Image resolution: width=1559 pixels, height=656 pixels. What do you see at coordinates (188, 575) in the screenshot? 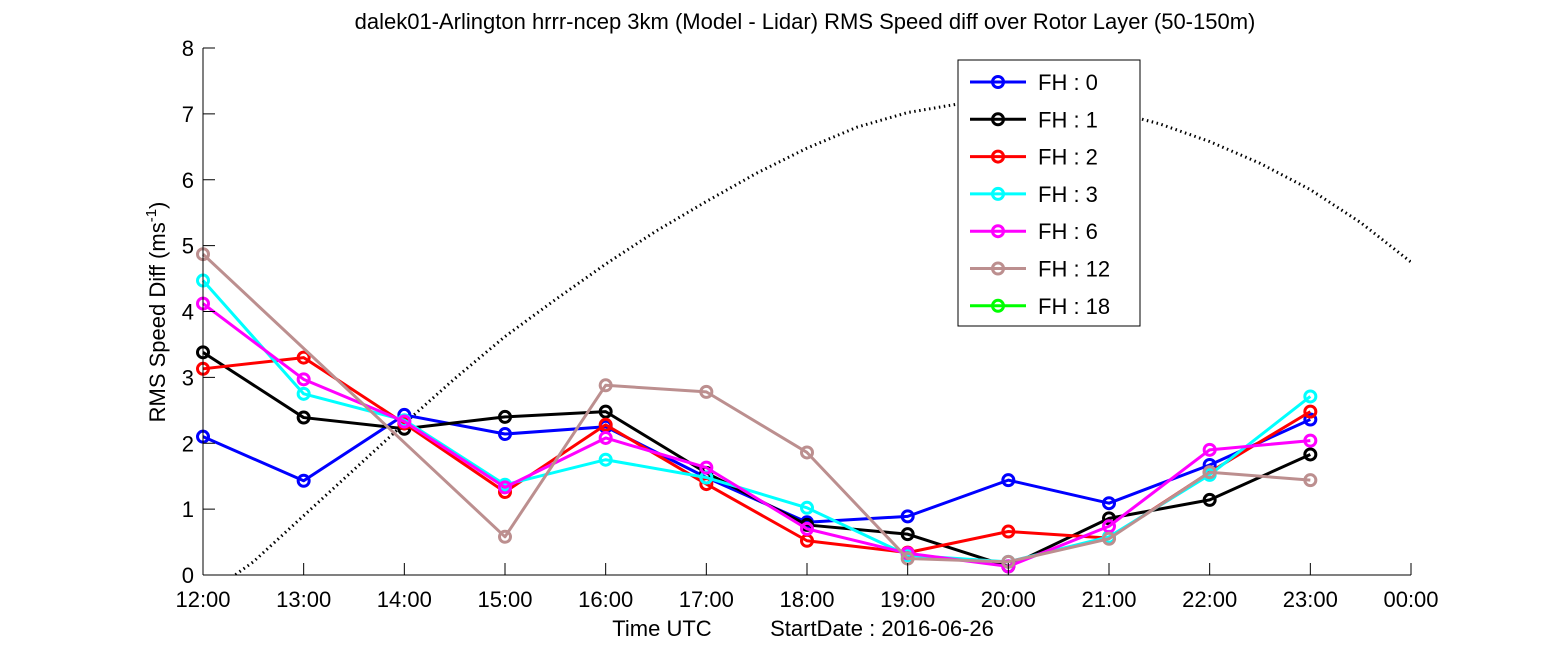
I see `y-tick-label: 0` at bounding box center [188, 575].